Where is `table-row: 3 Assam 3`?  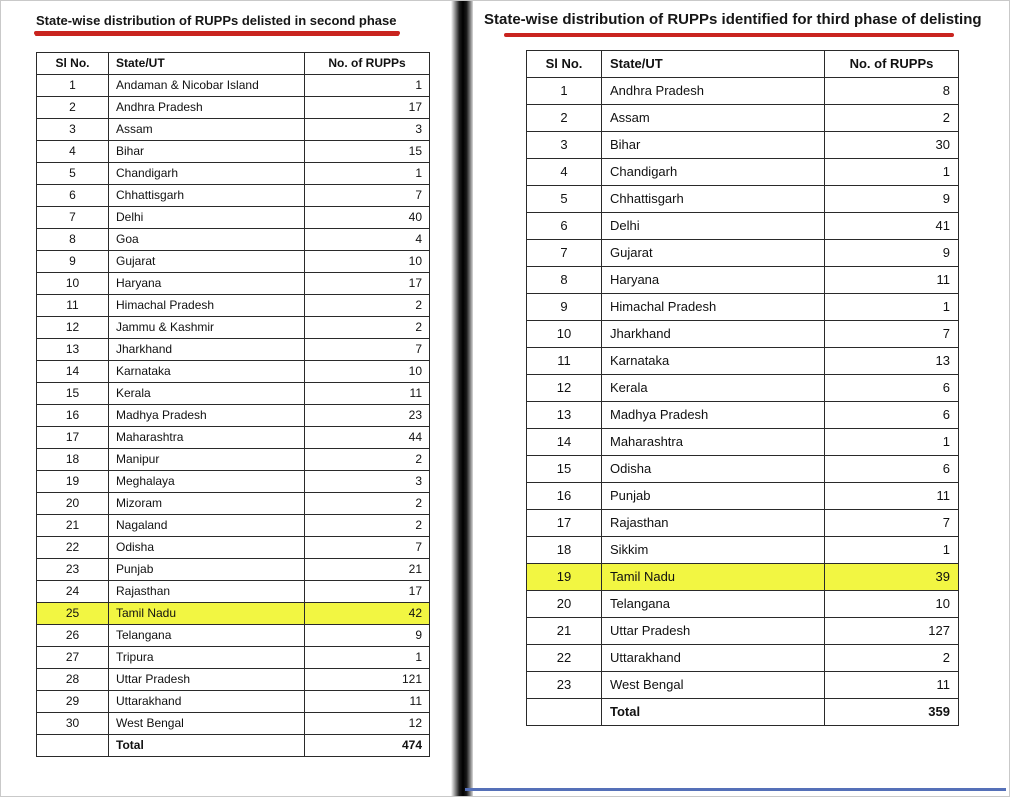
table-row: 3 Assam 3 is located at coordinates (233, 129).